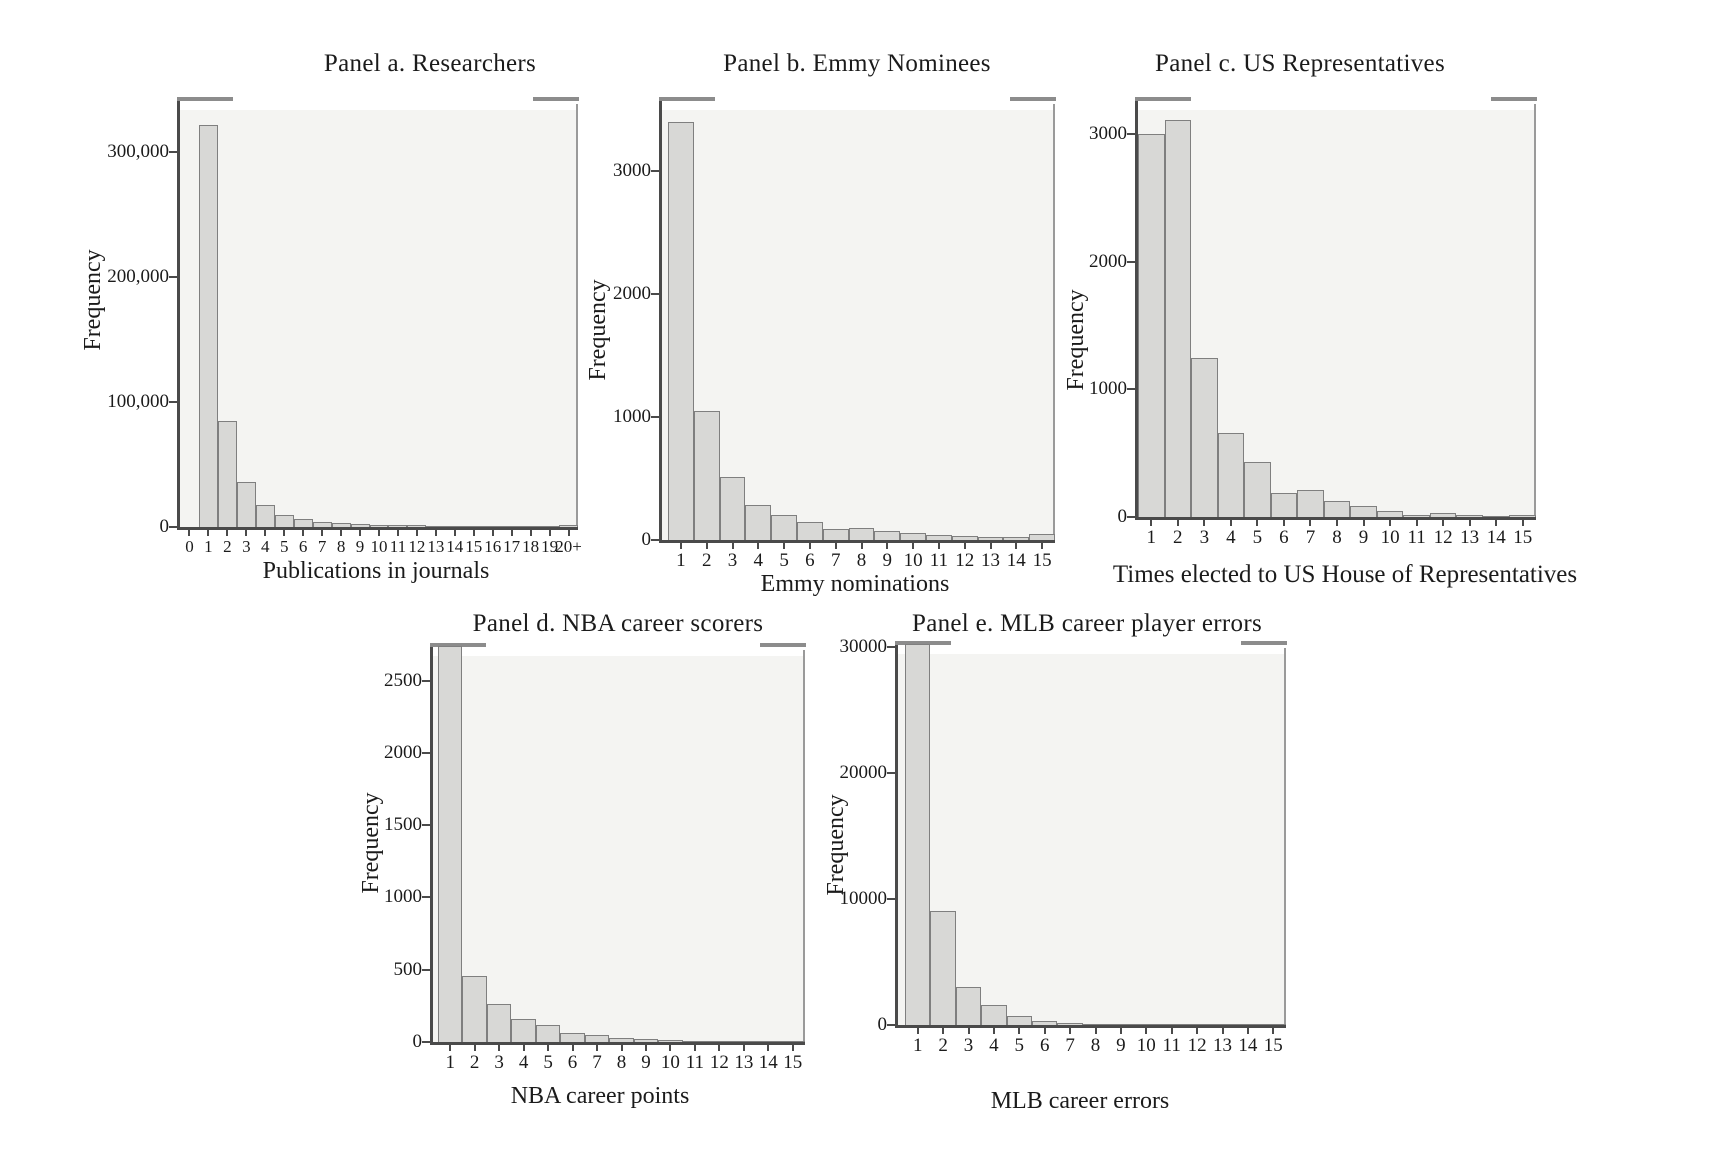 Image resolution: width=1720 pixels, height=1166 pixels. I want to click on plot-top-bracket-left, so click(458, 645).